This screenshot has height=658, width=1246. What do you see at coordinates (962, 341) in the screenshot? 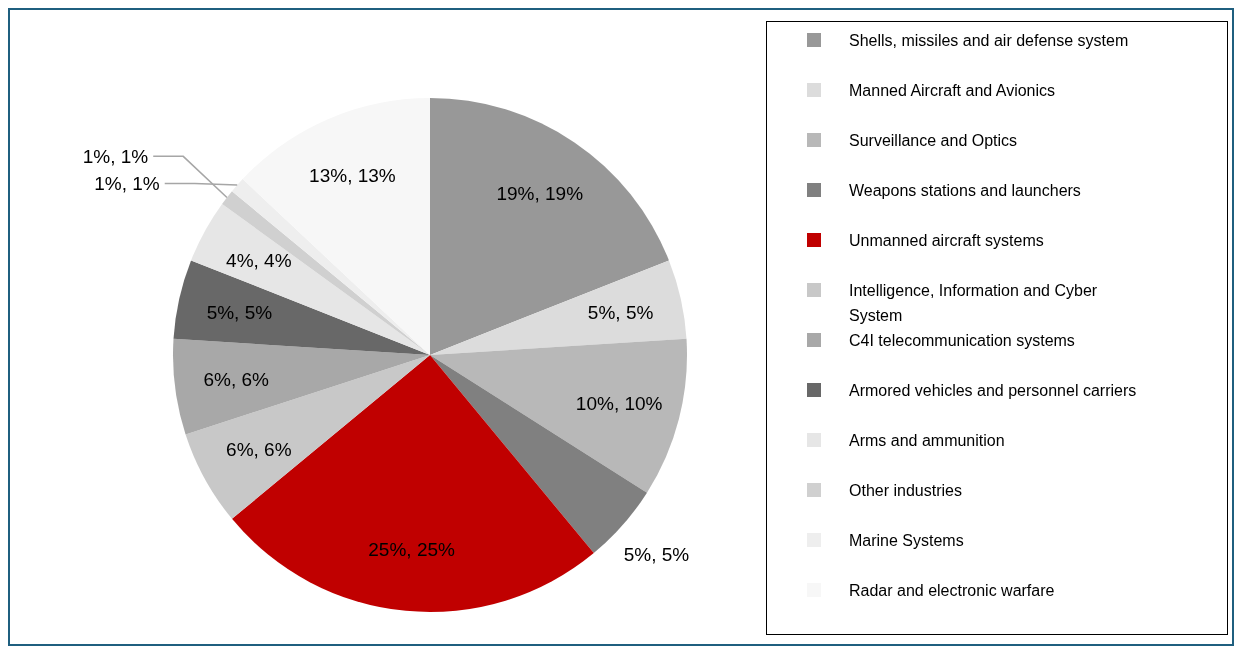
I see `legend-label: C4I telecommunication systems` at bounding box center [962, 341].